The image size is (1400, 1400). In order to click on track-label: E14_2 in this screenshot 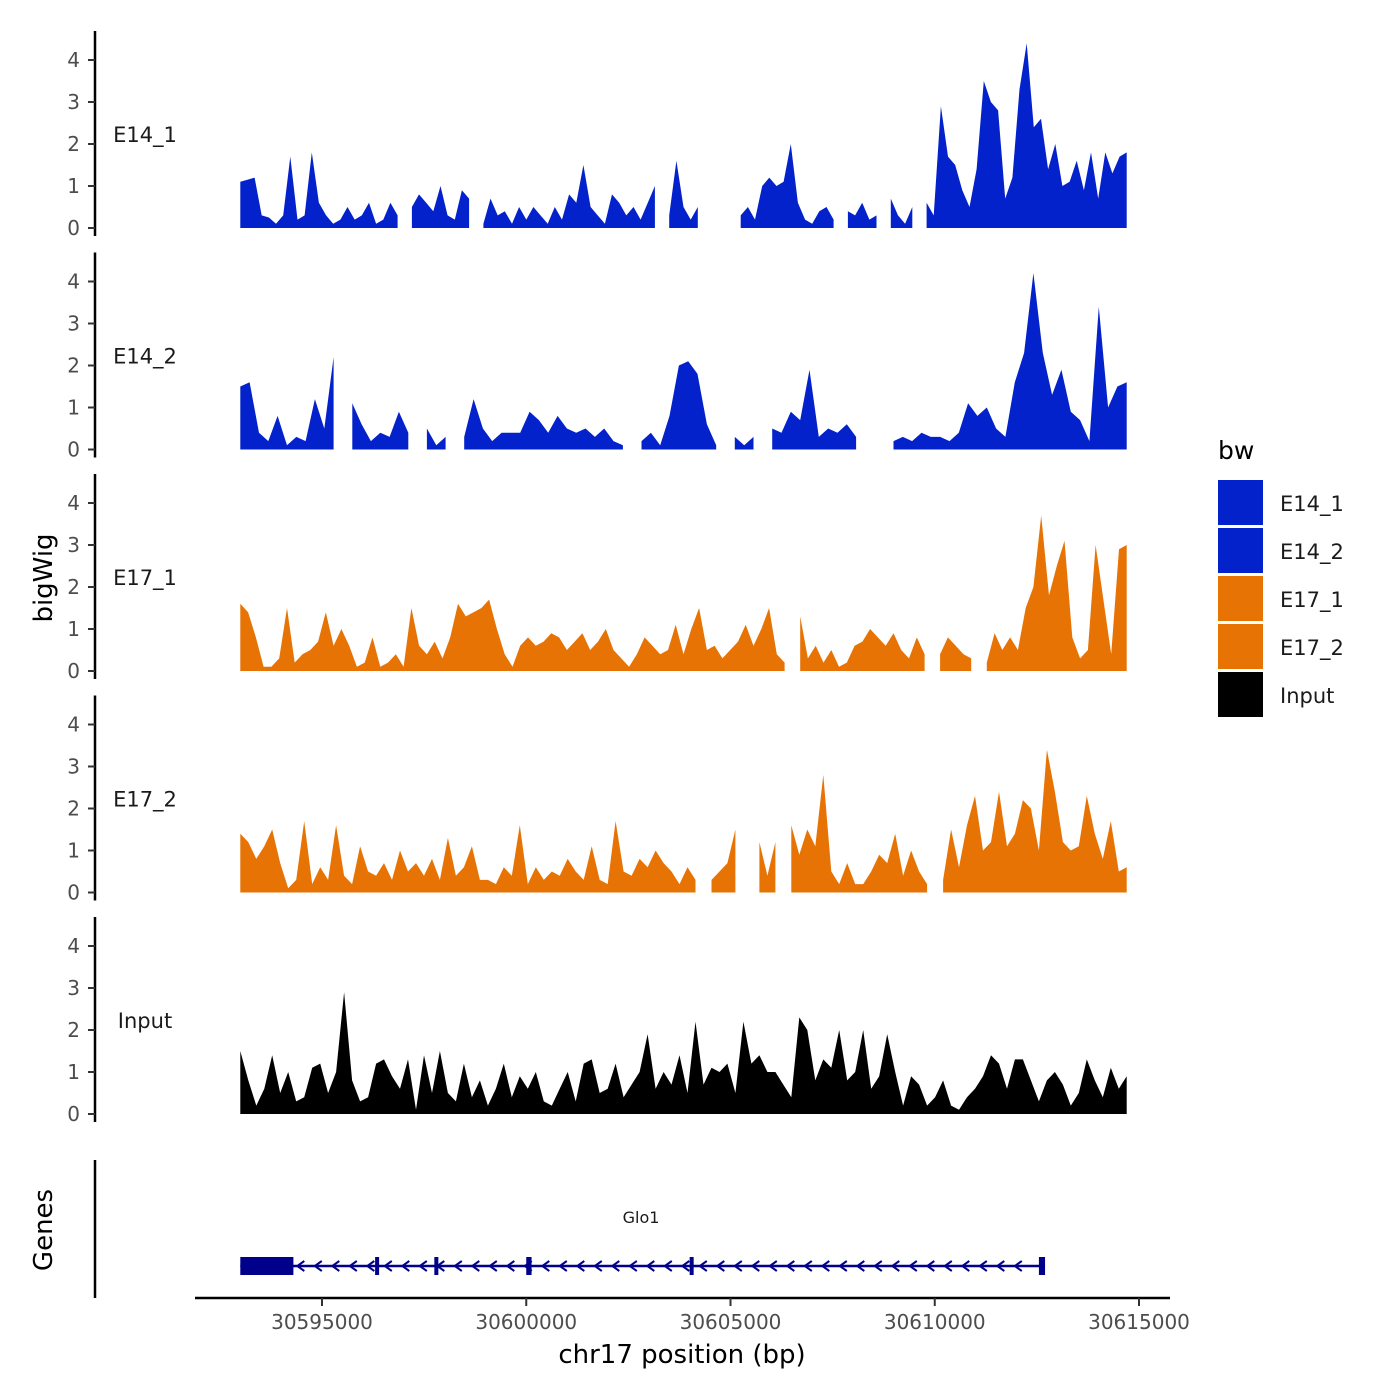, I will do `click(145, 357)`.